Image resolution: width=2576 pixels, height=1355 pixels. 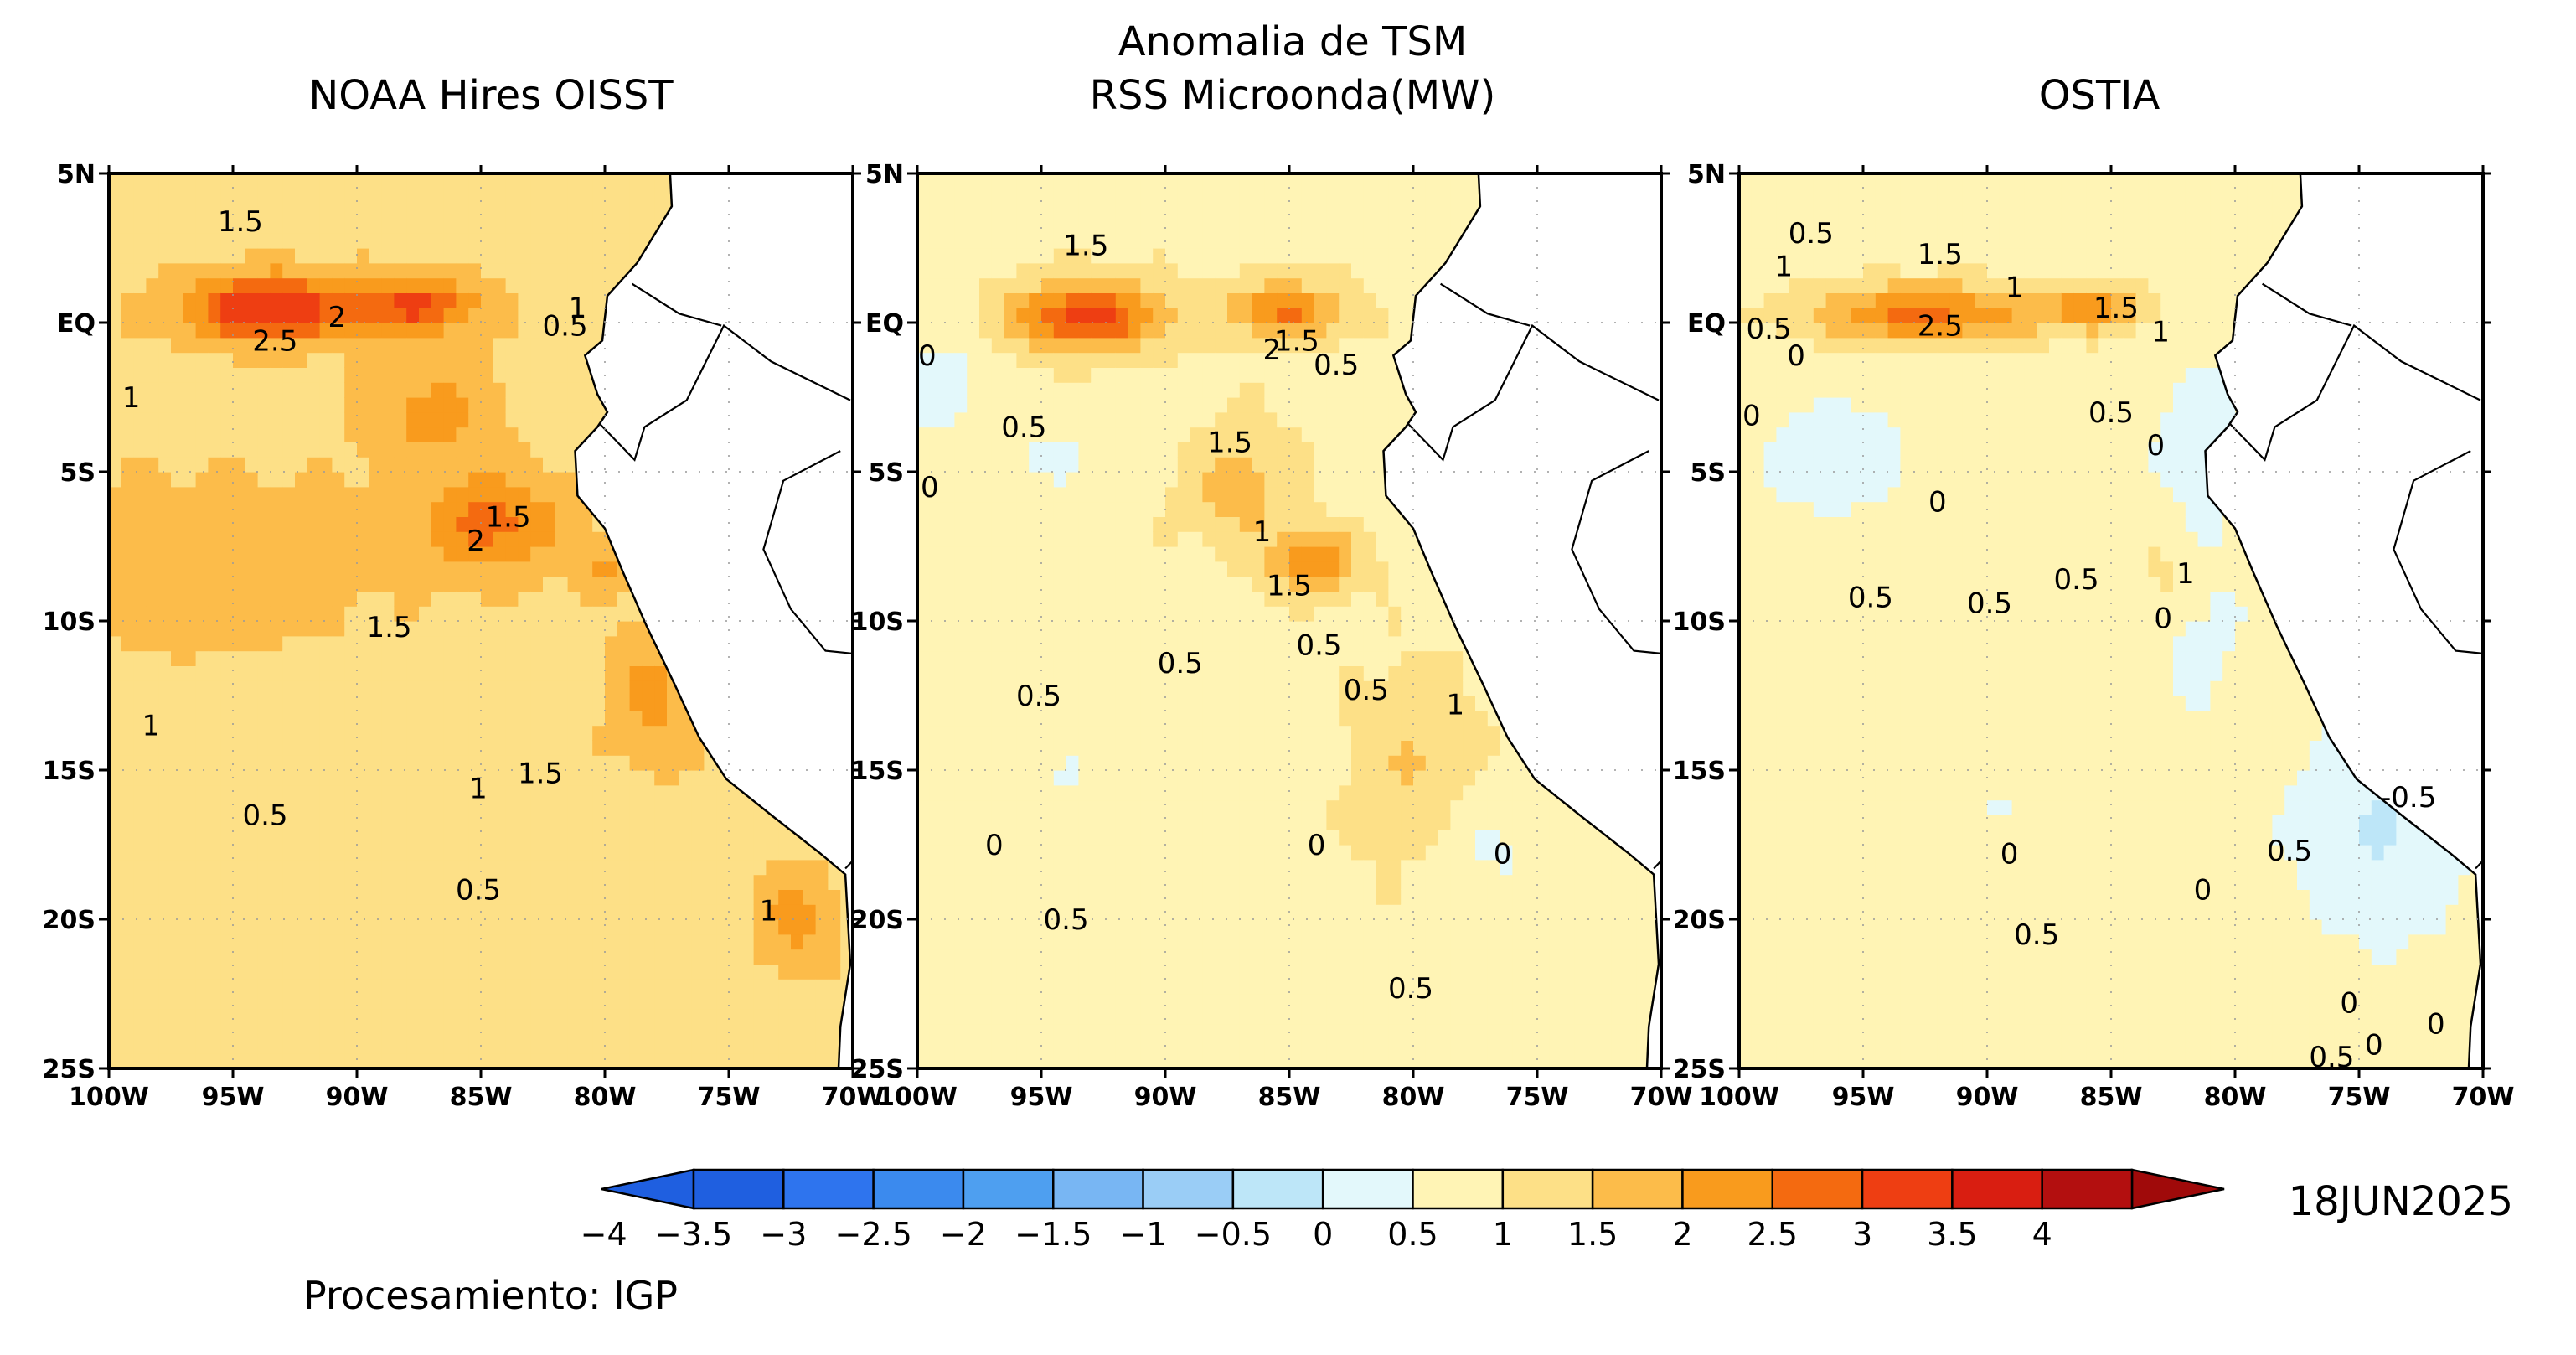 I want to click on colorbar-level-label: 1.5, so click(x=1592, y=1234).